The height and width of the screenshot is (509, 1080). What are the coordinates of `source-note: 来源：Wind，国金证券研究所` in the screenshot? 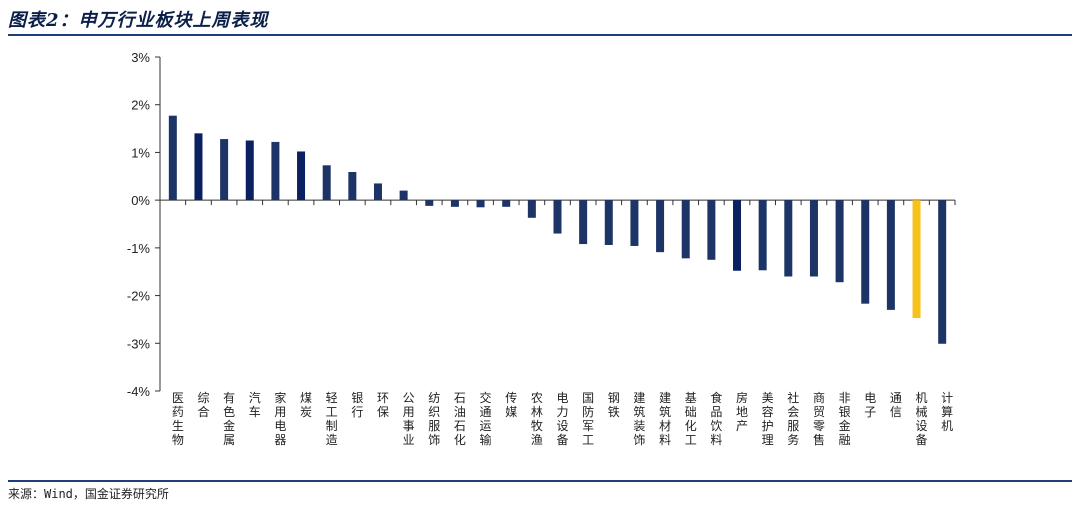 It's located at (88, 494).